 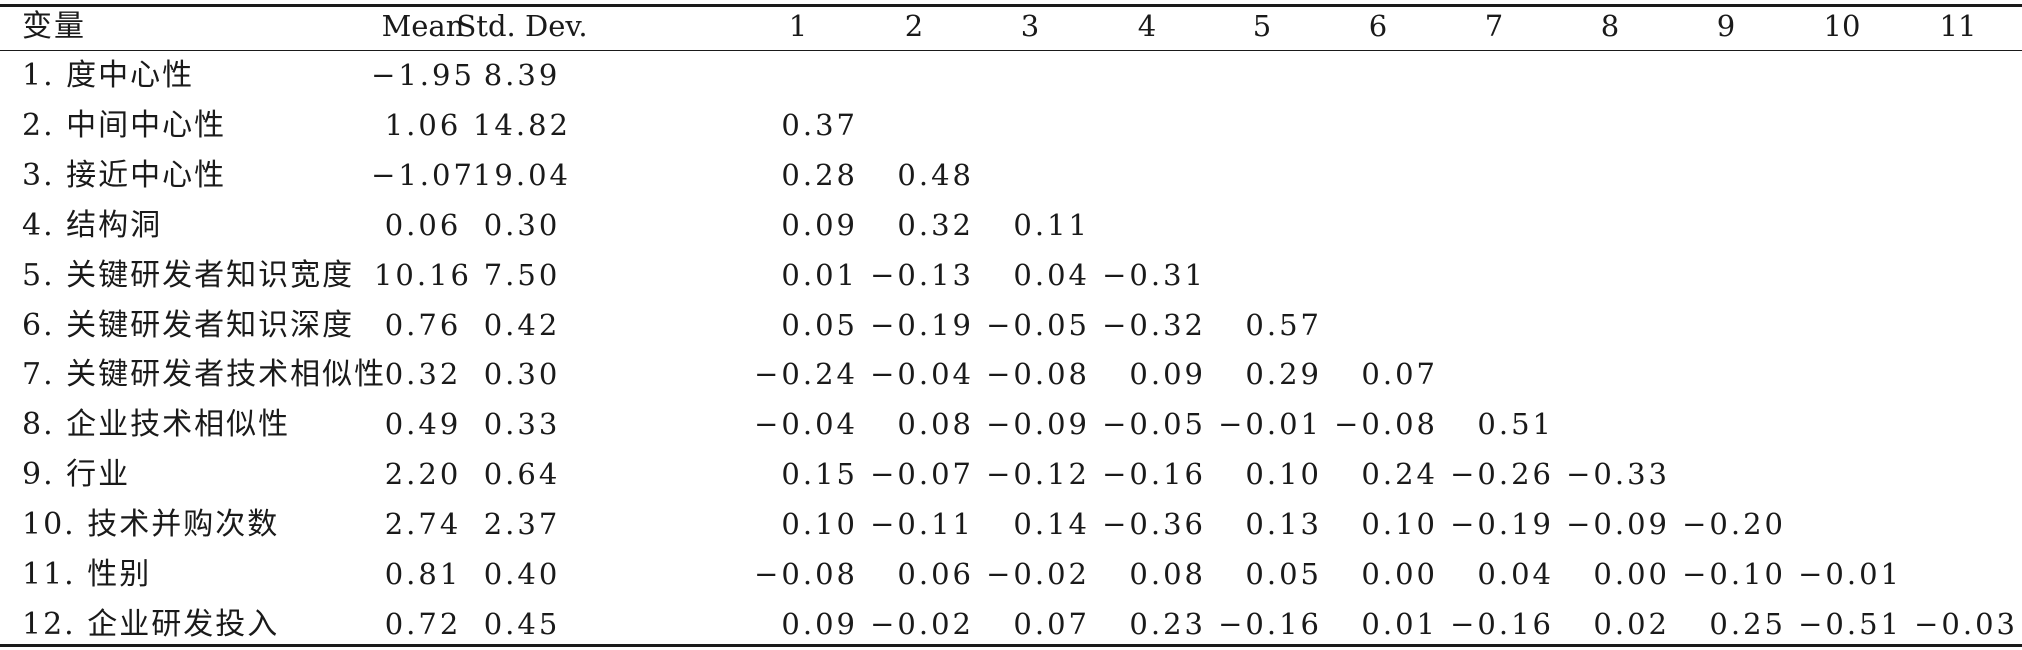 What do you see at coordinates (423, 26) in the screenshot?
I see `header-mean: Mean` at bounding box center [423, 26].